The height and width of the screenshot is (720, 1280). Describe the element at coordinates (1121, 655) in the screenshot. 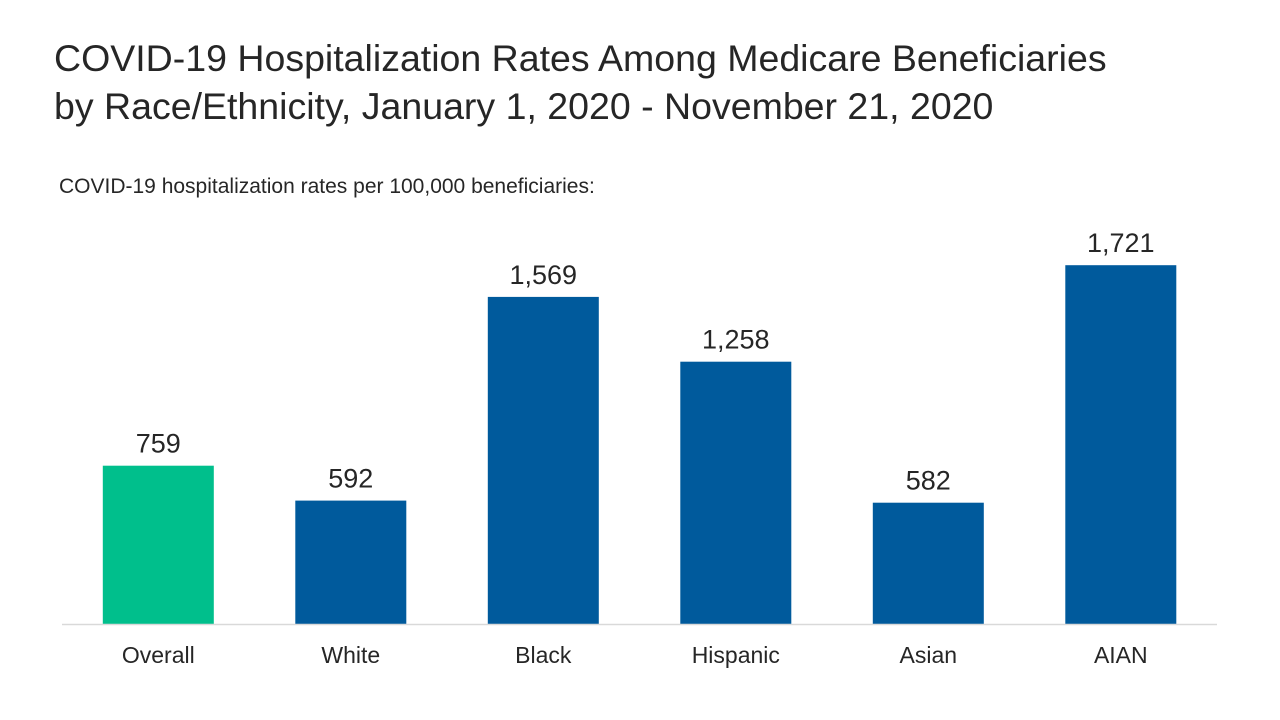

I see `category-label-aian: AIAN` at that location.